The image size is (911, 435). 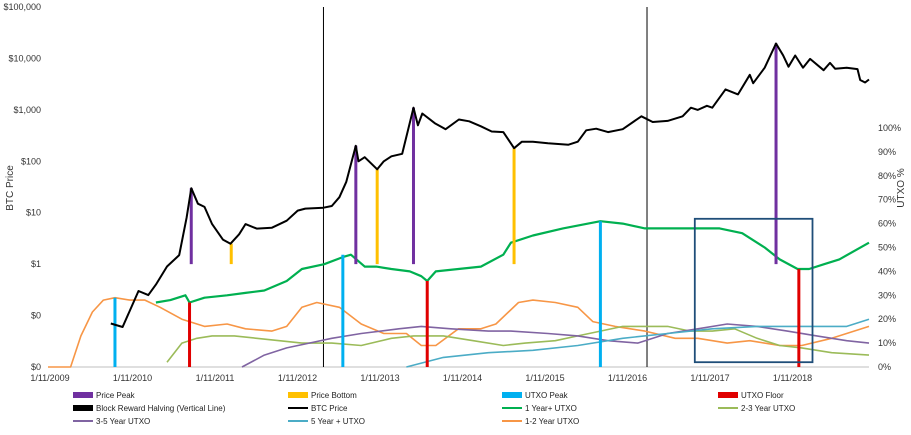 What do you see at coordinates (762, 395) in the screenshot?
I see `legend-label: UTXO Floor` at bounding box center [762, 395].